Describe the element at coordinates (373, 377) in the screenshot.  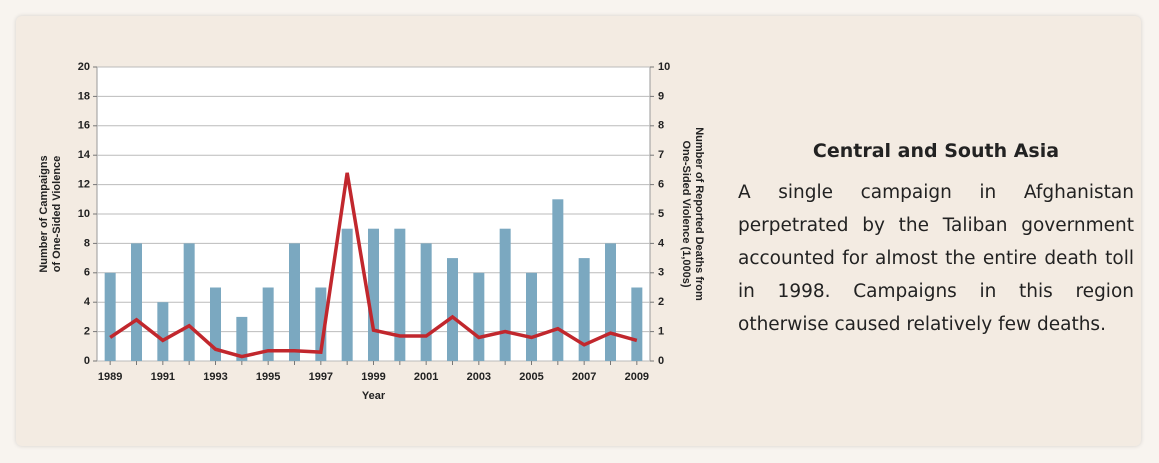
I see `x-tick-label: 1999` at that location.